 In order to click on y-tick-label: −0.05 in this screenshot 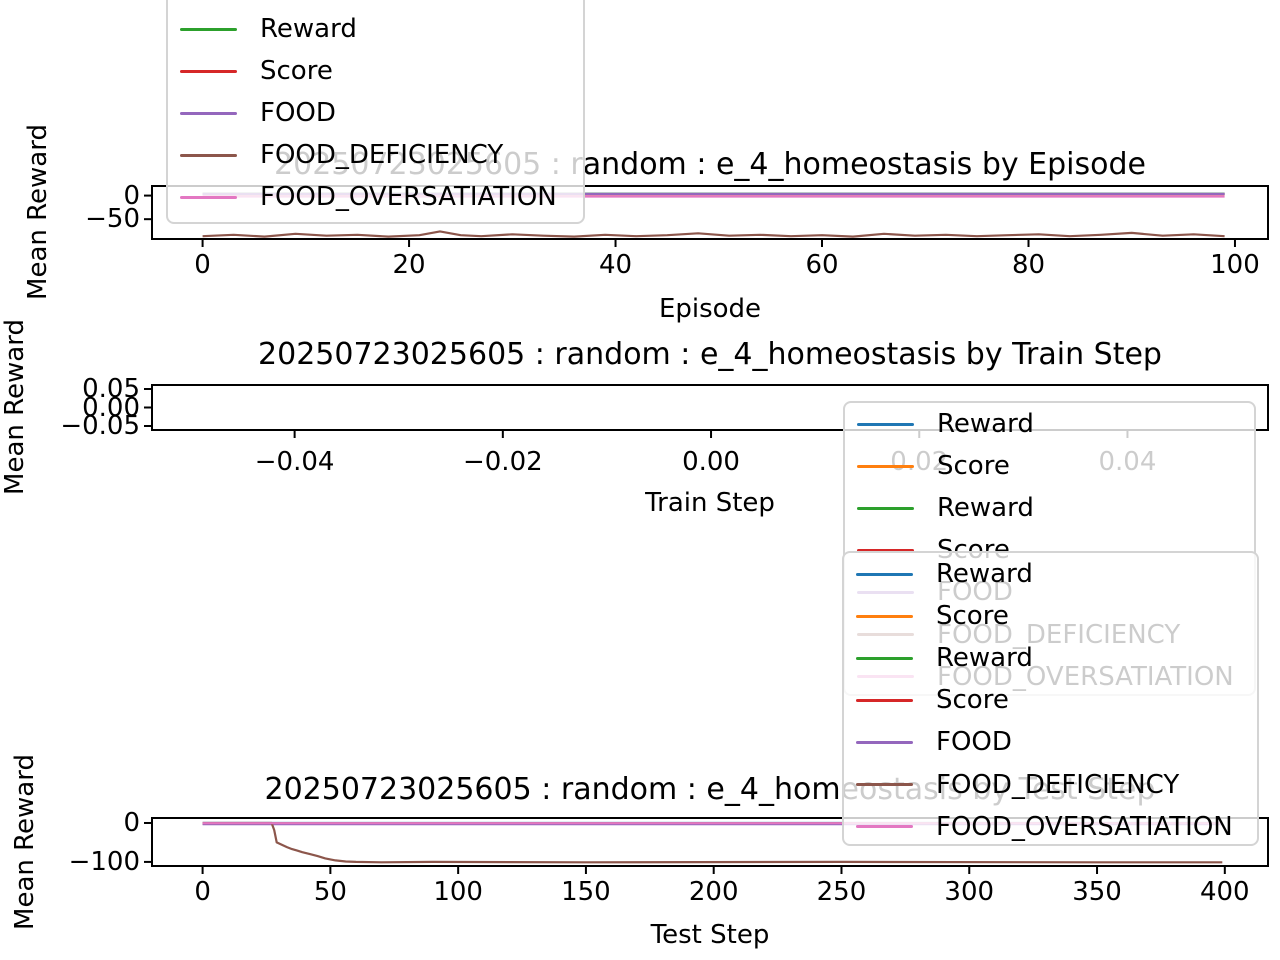, I will do `click(100, 426)`.